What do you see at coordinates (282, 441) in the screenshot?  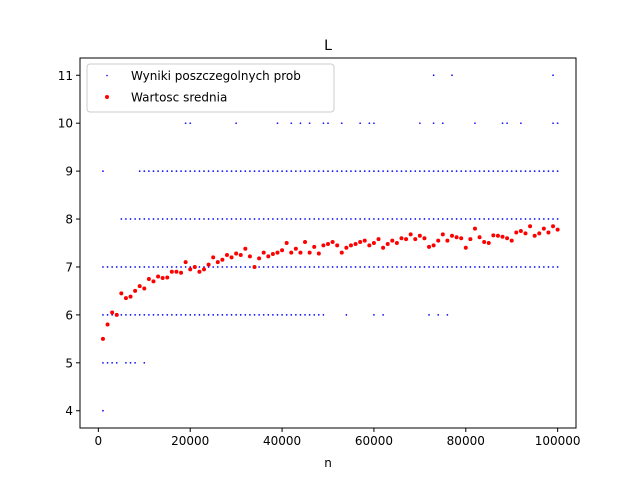 I see `x-tick-label: 40000` at bounding box center [282, 441].